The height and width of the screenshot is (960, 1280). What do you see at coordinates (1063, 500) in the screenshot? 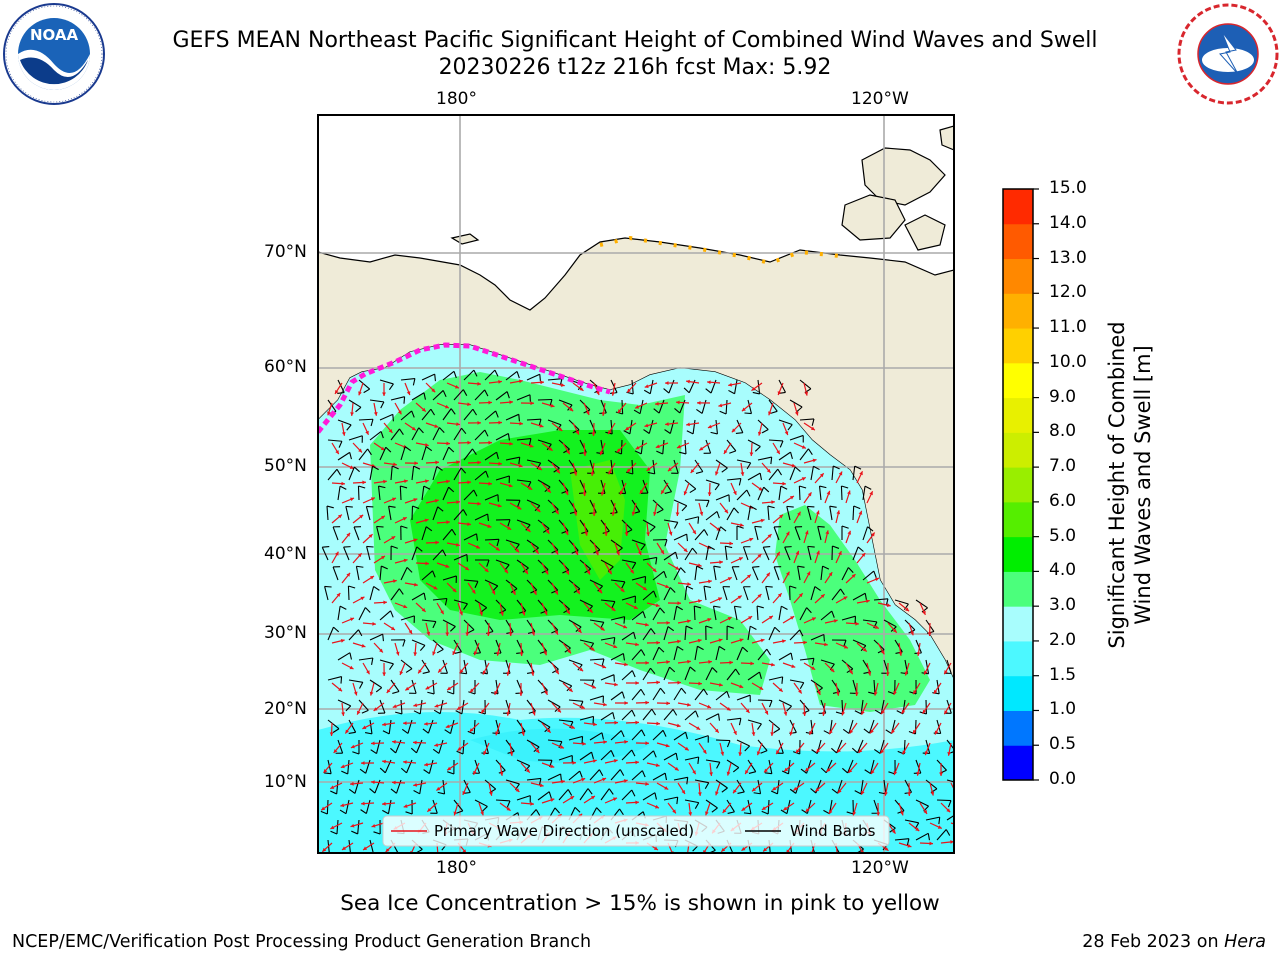
I see `colorbar-tick-label: 6.0` at bounding box center [1063, 500].